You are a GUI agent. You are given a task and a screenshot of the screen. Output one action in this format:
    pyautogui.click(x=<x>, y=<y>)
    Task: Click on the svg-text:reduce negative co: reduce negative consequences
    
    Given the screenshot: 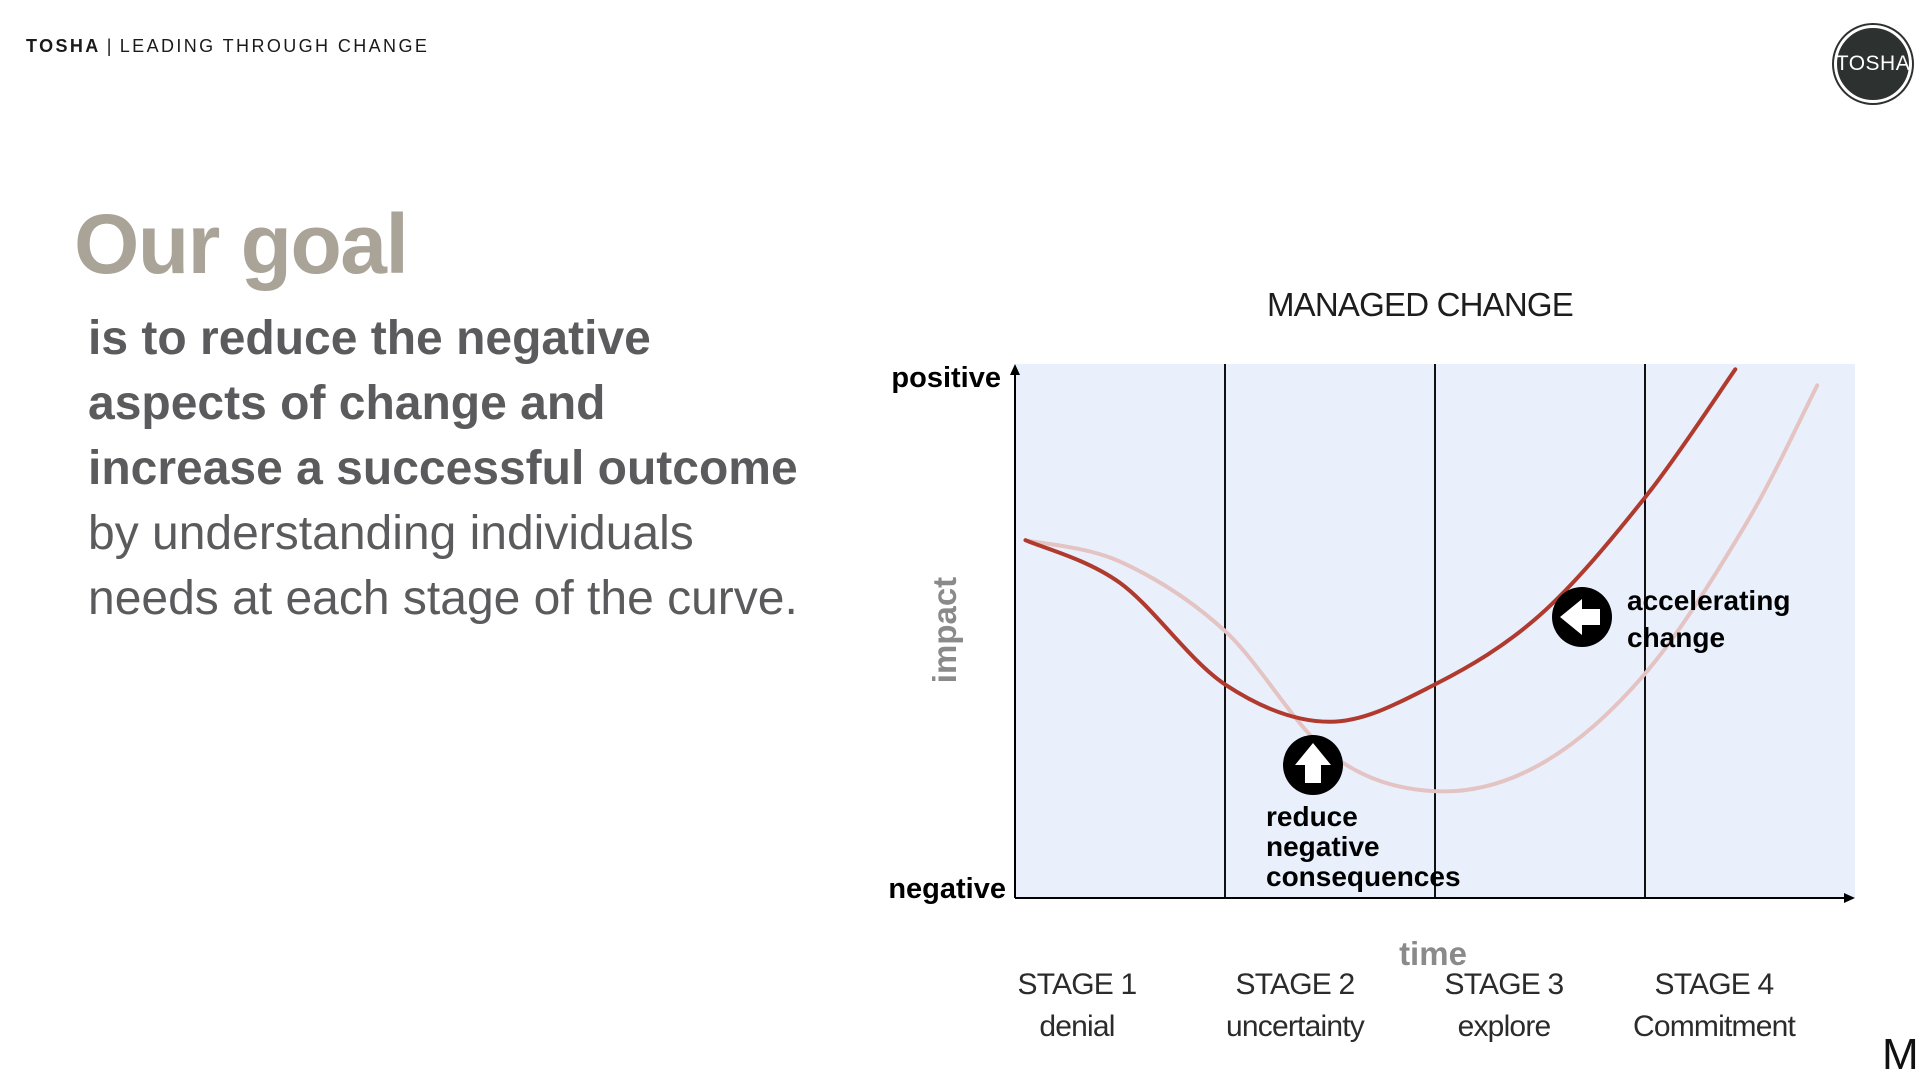 What is the action you would take?
    pyautogui.click(x=1363, y=846)
    